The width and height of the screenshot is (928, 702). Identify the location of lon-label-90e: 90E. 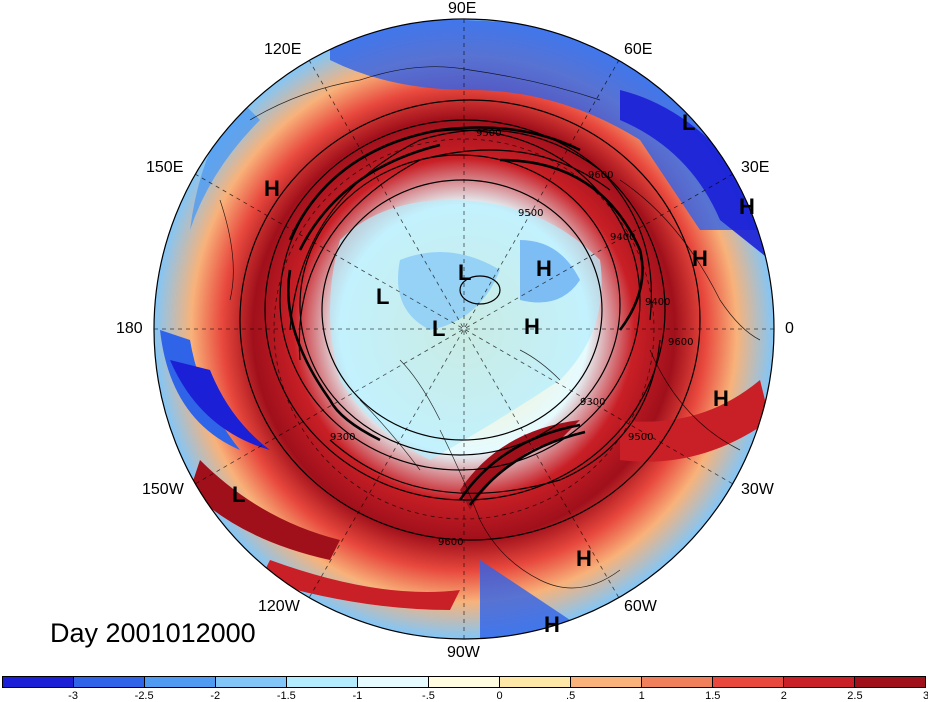
(462, 8).